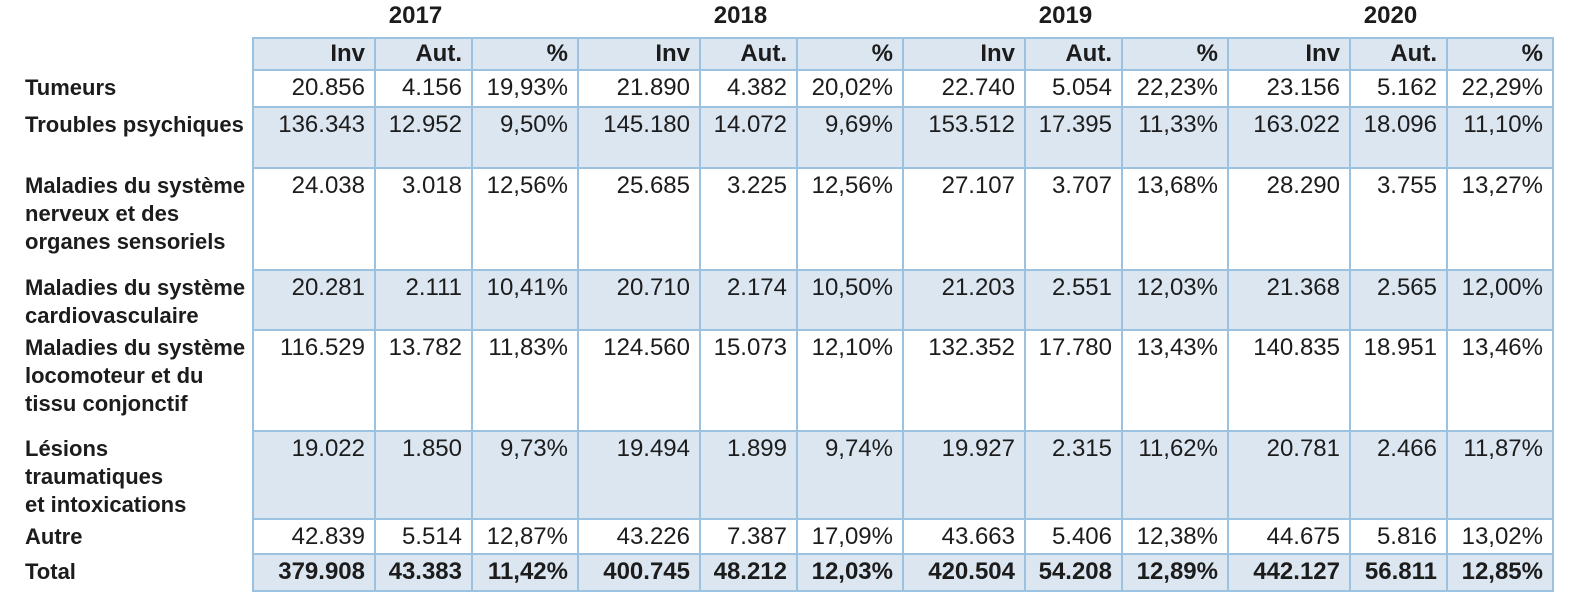 Image resolution: width=1590 pixels, height=604 pixels. Describe the element at coordinates (1398, 300) in the screenshot. I see `table-cell: 2.565` at that location.